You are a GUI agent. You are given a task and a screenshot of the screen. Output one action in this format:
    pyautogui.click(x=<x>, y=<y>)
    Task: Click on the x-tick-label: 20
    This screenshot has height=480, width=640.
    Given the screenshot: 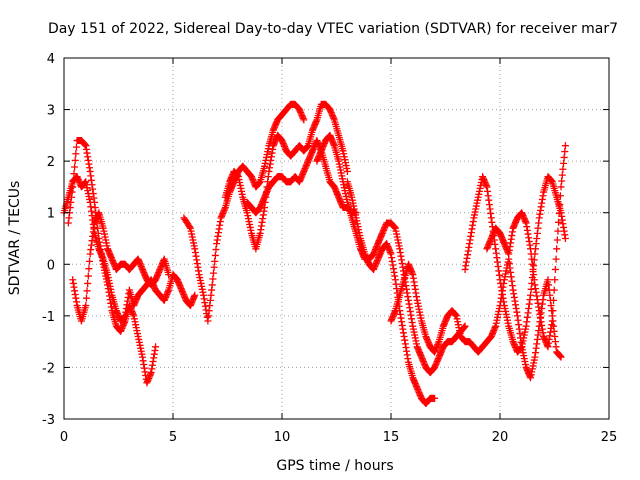 What is the action you would take?
    pyautogui.click(x=500, y=437)
    